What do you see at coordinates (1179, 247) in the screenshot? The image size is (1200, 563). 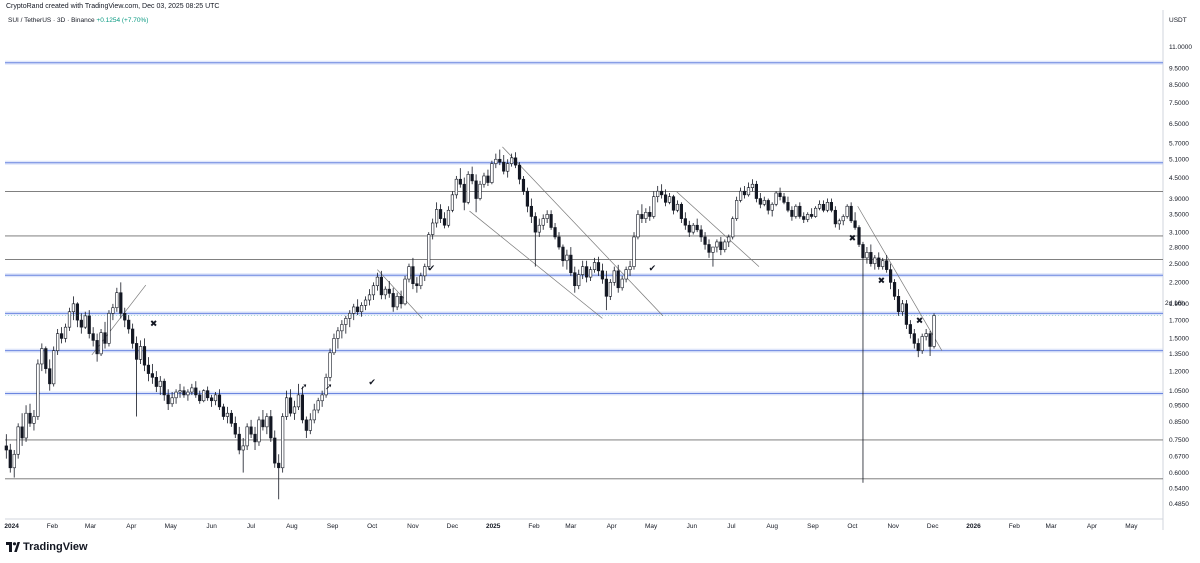 I see `y-tick-label: 2.8000` at bounding box center [1179, 247].